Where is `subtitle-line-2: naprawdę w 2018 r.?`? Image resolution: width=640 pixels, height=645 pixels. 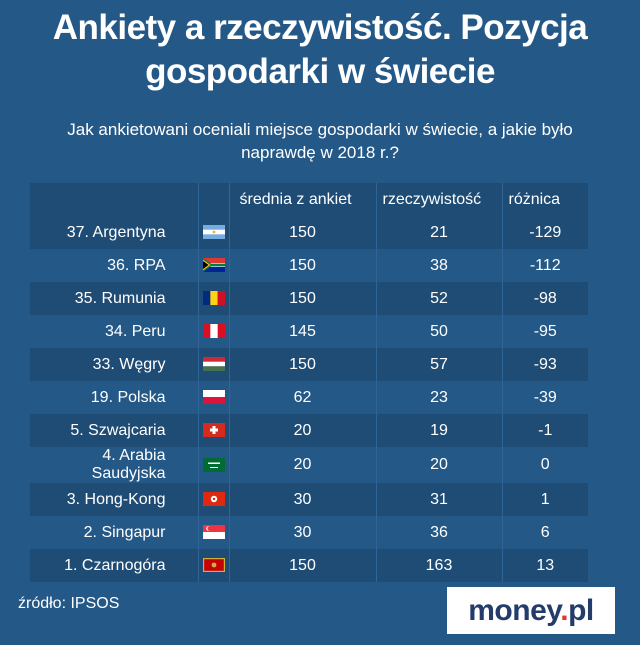 subtitle-line-2: naprawdę w 2018 r.? is located at coordinates (320, 152).